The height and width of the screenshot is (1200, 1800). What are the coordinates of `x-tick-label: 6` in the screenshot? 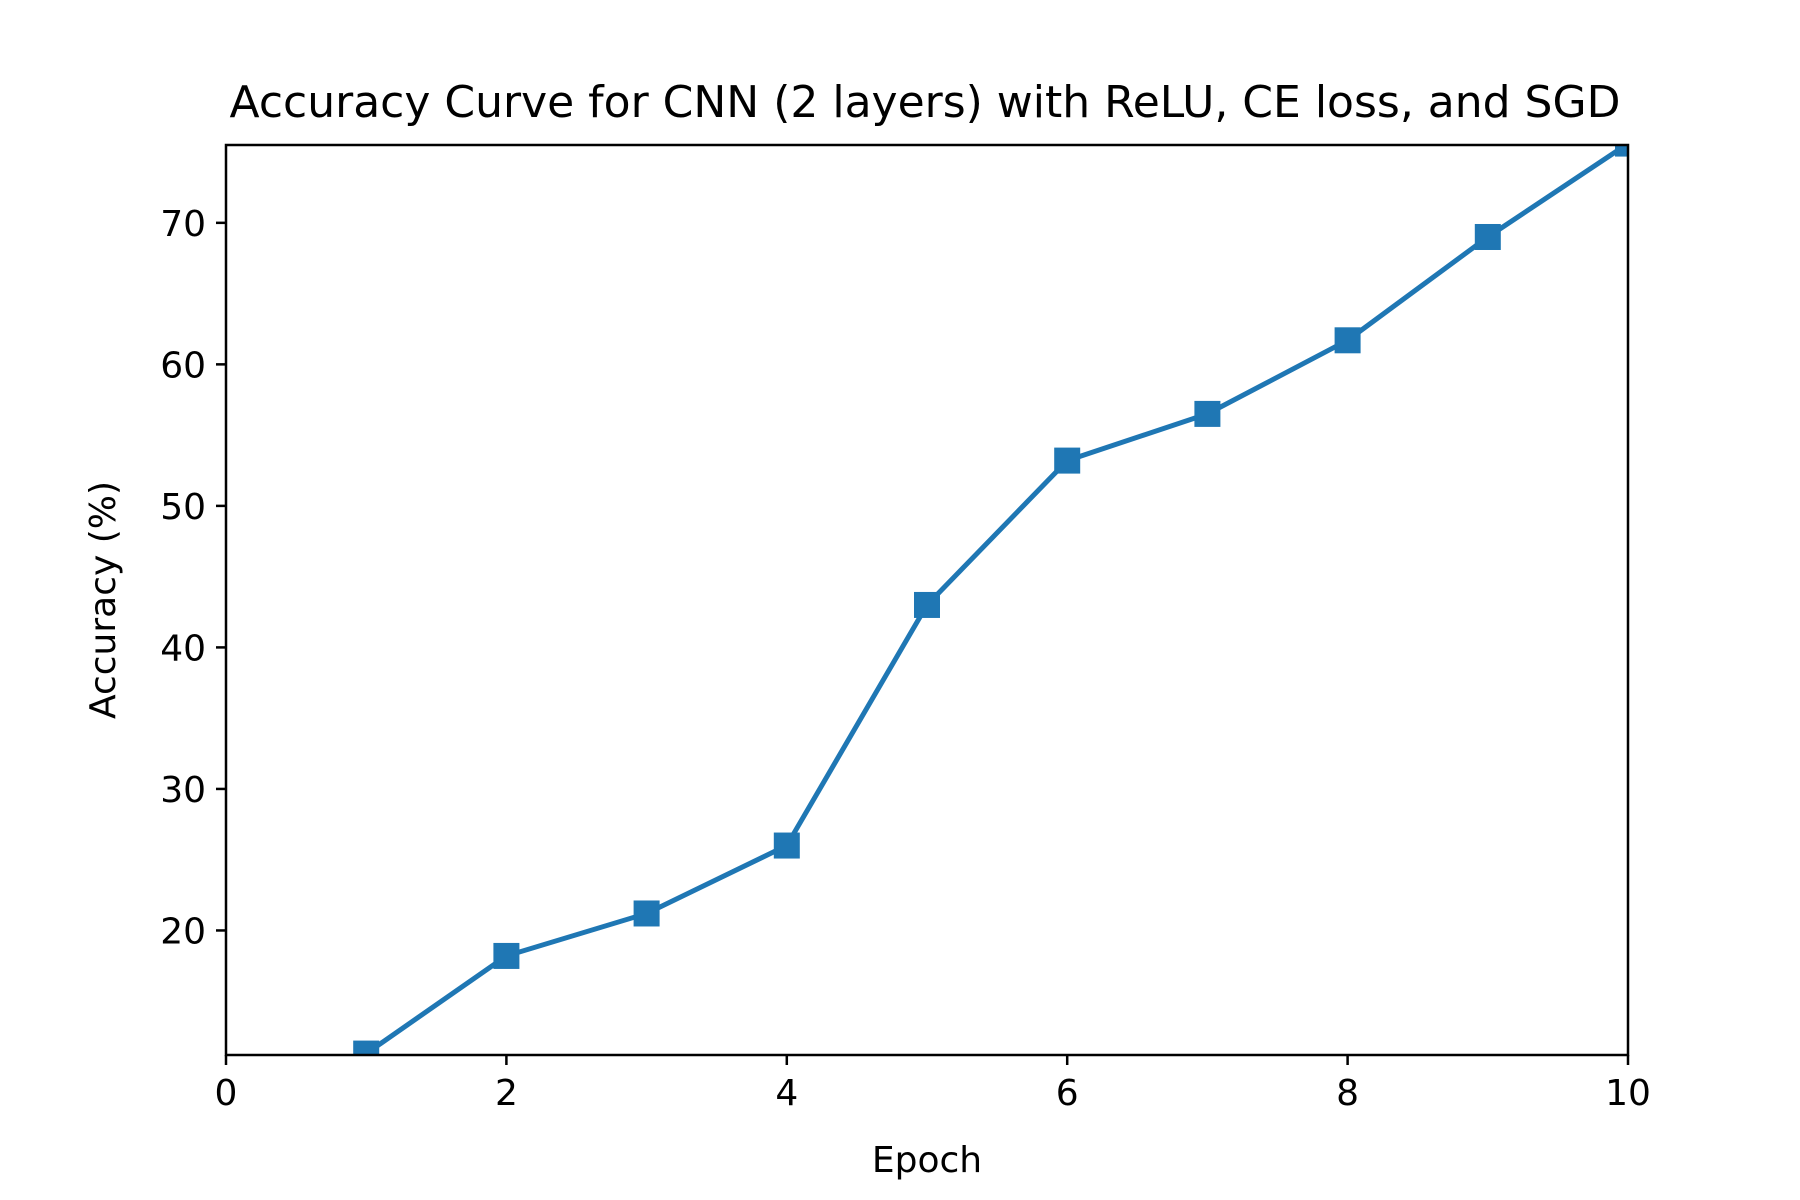 It's located at (1067, 1093).